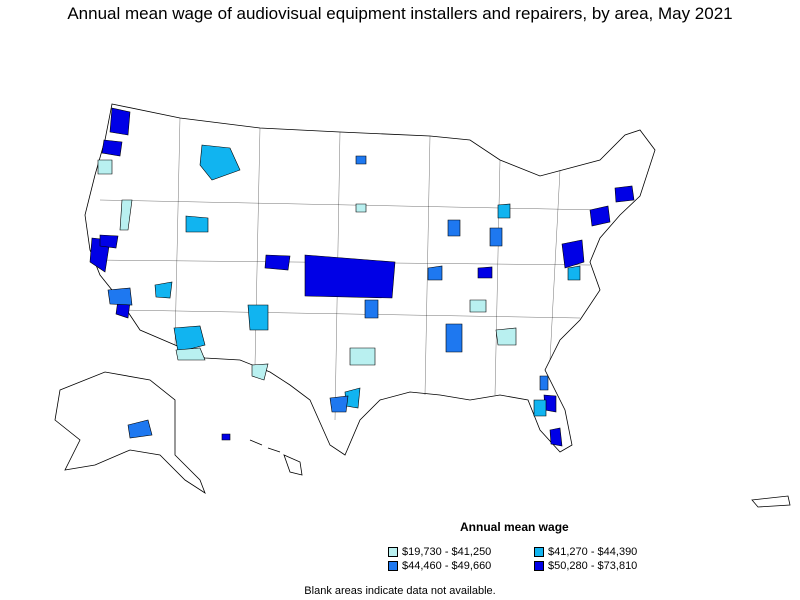  Describe the element at coordinates (454, 228) in the screenshot. I see `area-chicago` at that location.